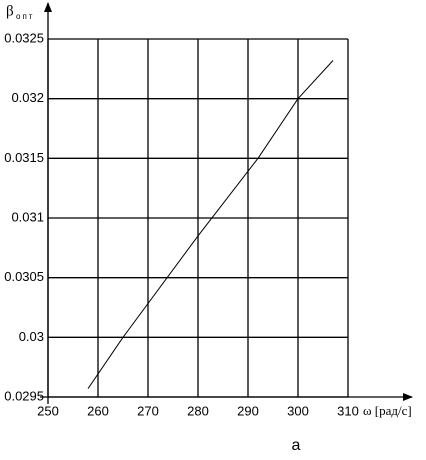 The width and height of the screenshot is (426, 460). What do you see at coordinates (298, 410) in the screenshot?
I see `x-tick-label: 300` at bounding box center [298, 410].